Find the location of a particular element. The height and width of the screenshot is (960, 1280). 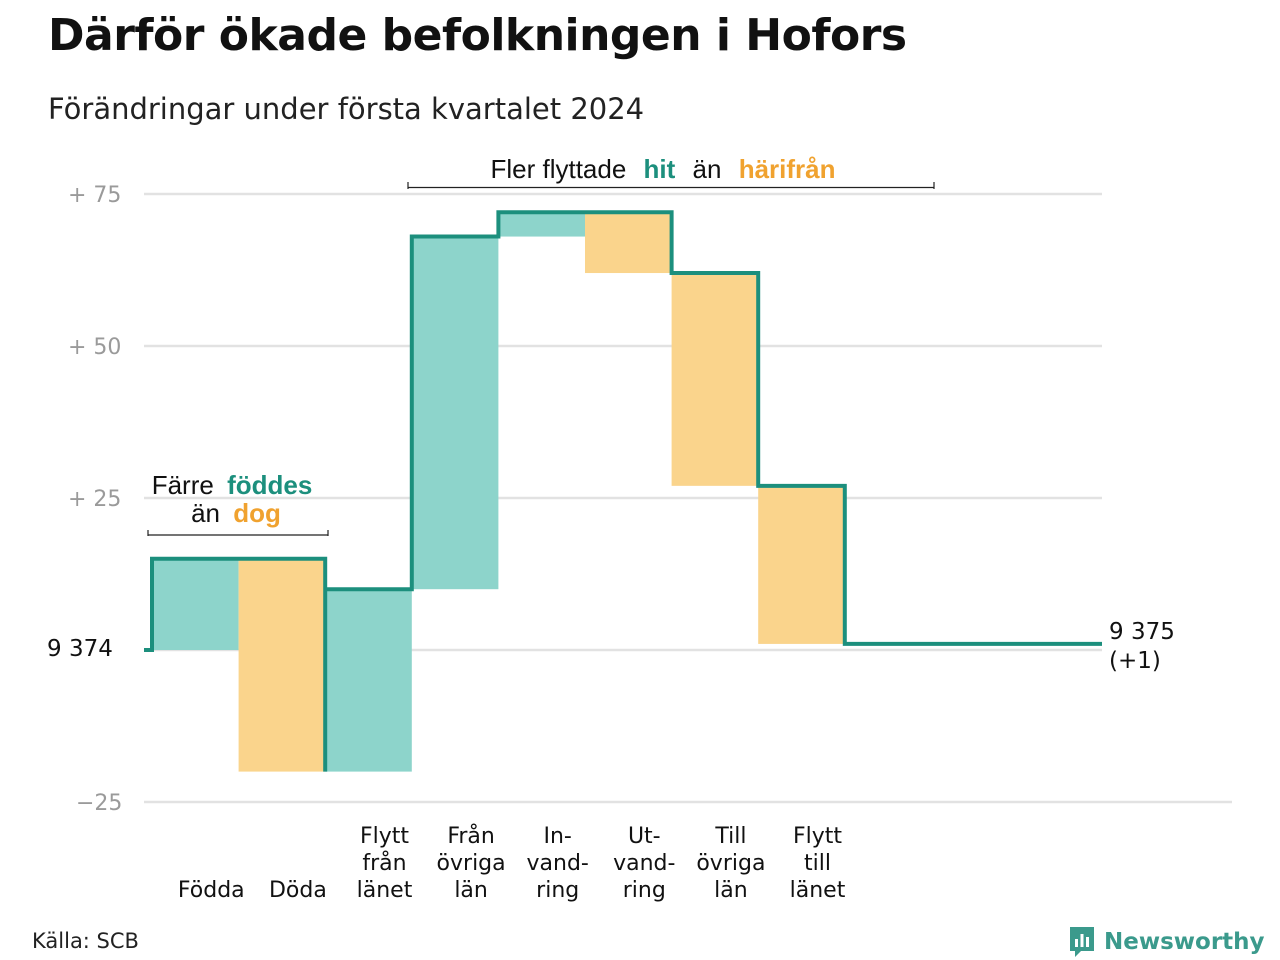

birth-annotation-fodda-word: föddes is located at coordinates (269, 485).